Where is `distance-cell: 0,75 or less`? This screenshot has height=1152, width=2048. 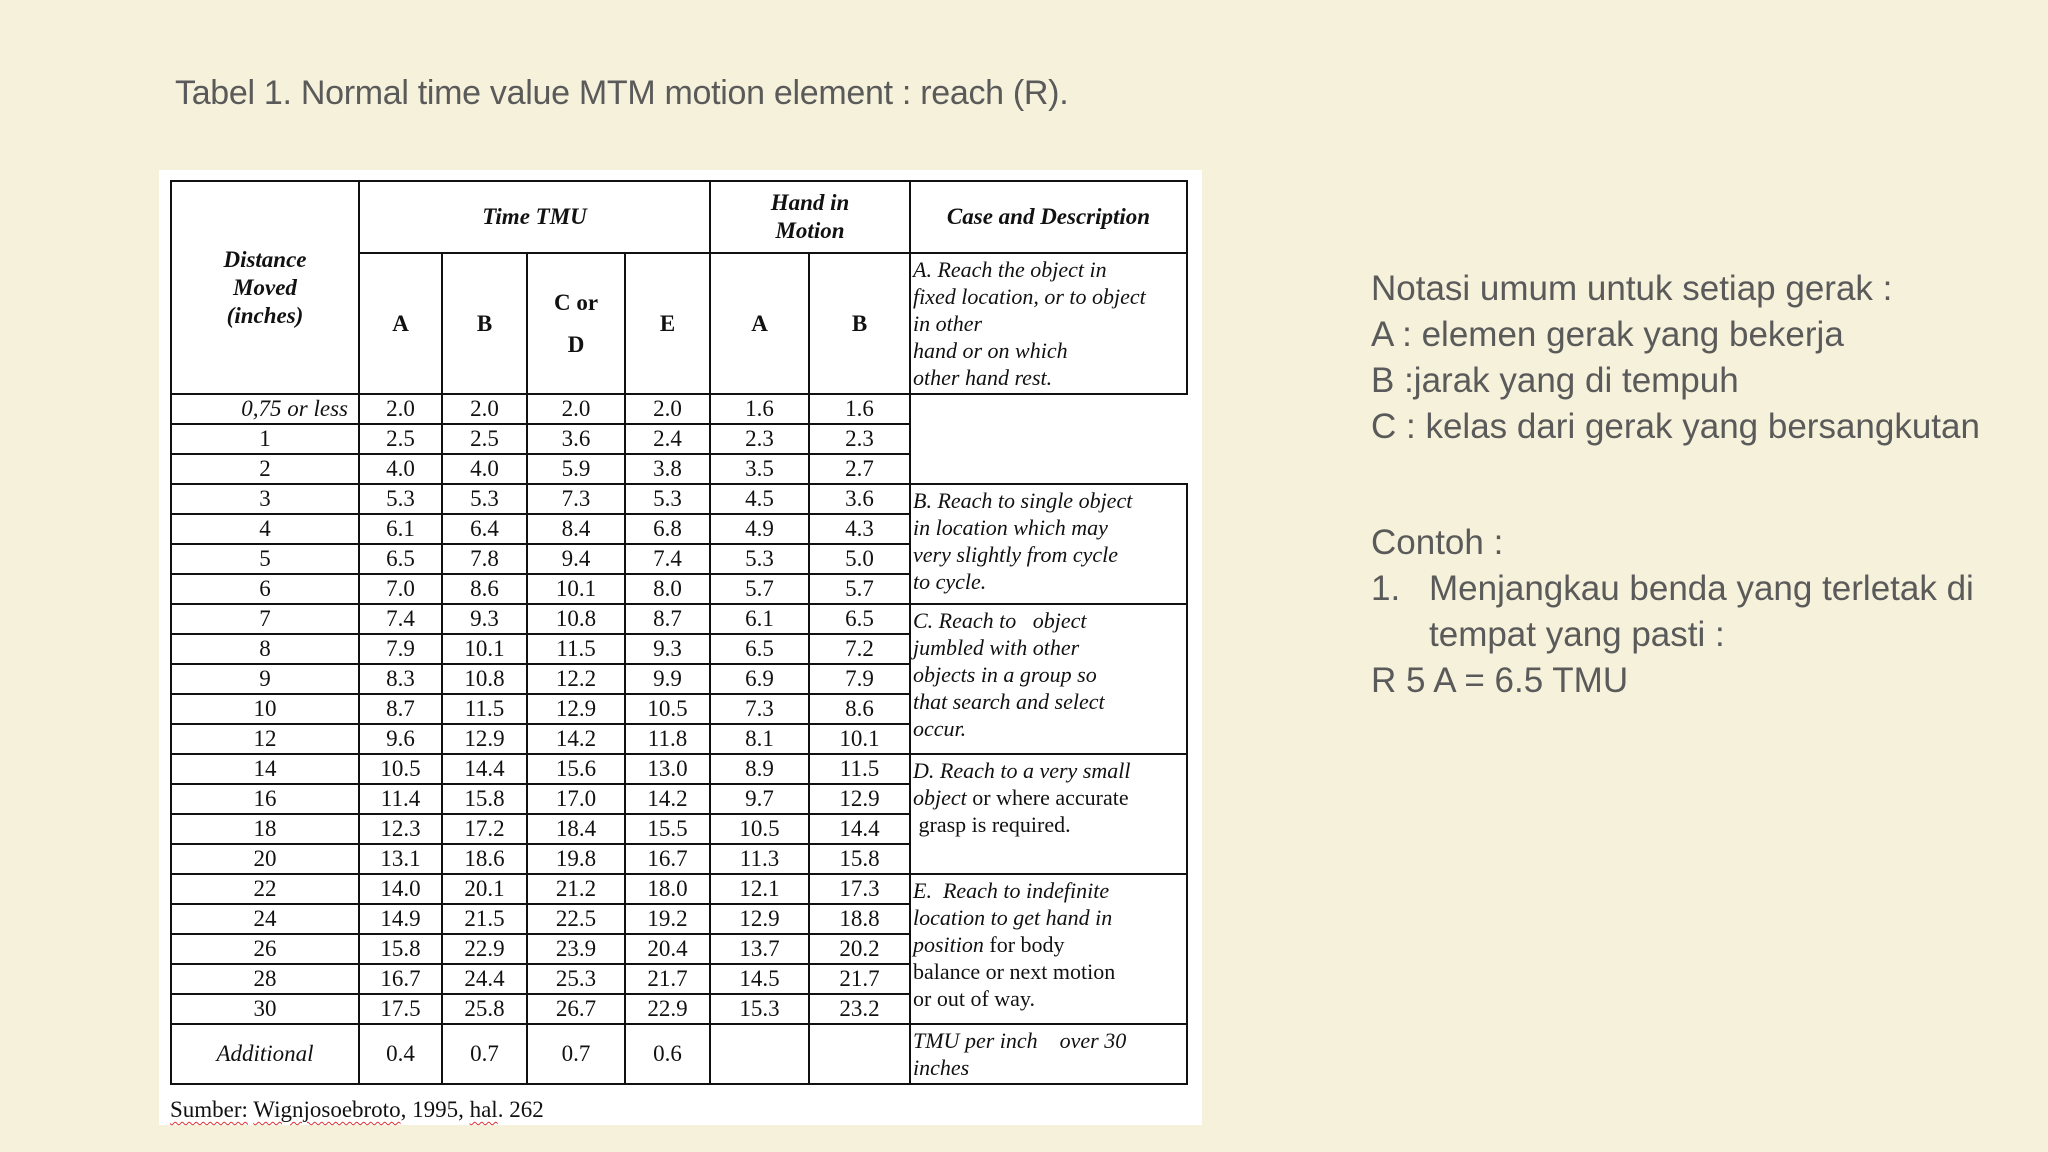 distance-cell: 0,75 or less is located at coordinates (265, 409).